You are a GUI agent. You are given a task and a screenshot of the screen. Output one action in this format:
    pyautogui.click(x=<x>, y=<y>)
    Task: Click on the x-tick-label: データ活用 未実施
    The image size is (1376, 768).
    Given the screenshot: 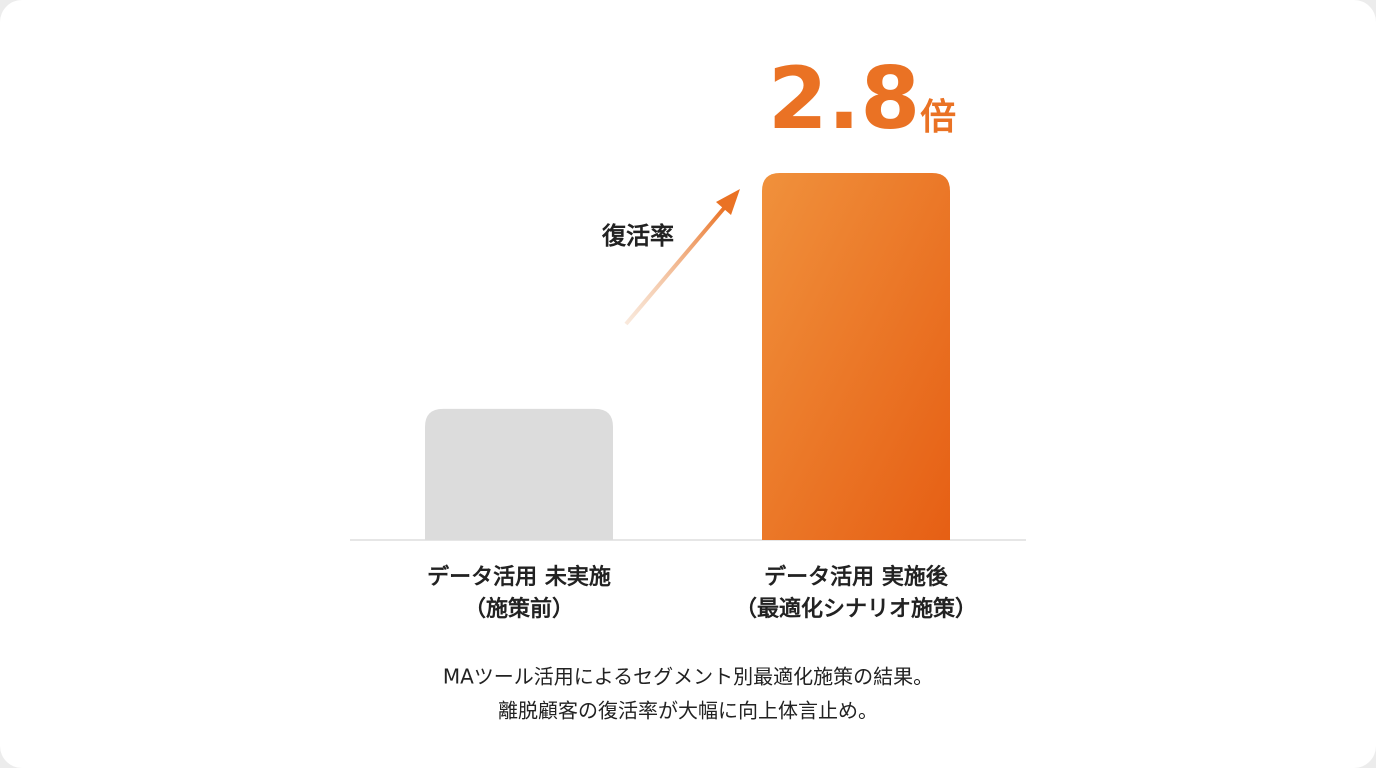 What is the action you would take?
    pyautogui.click(x=519, y=577)
    